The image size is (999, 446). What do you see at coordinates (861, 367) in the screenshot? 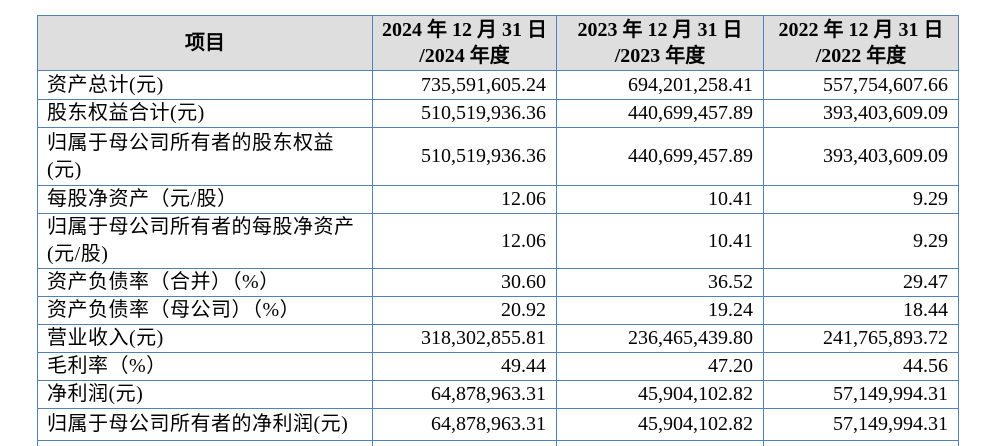
I see `value-2022: 44.56` at bounding box center [861, 367].